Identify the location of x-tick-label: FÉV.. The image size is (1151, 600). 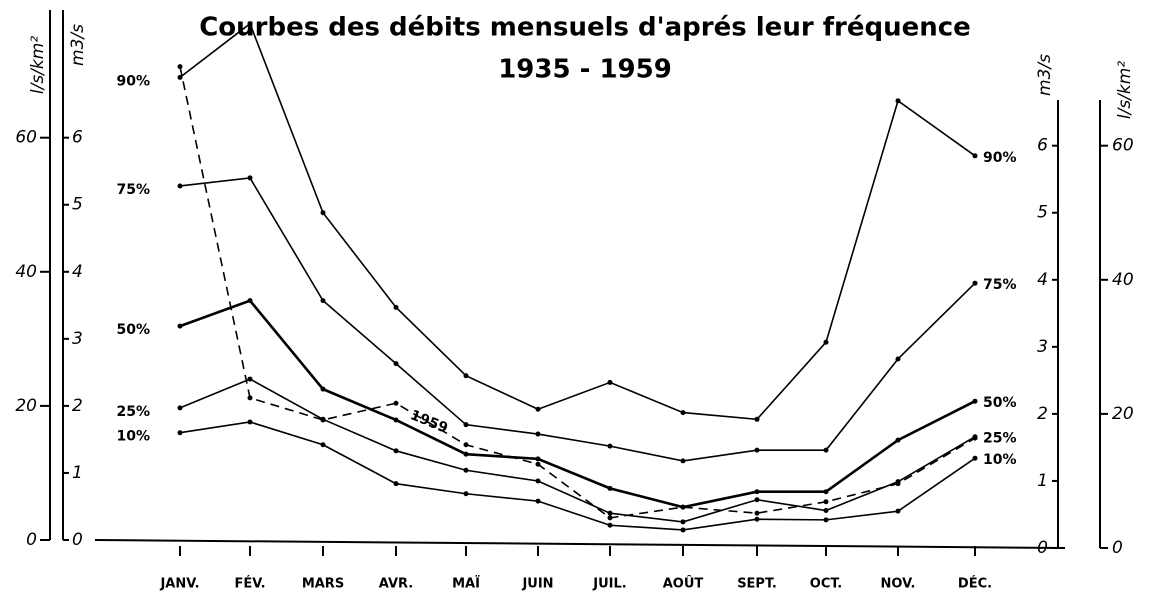
(249, 584).